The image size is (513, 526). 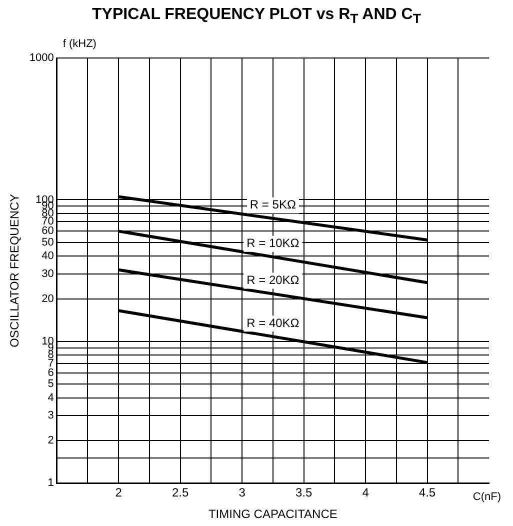 What do you see at coordinates (48, 242) in the screenshot?
I see `y-tick-label: 50` at bounding box center [48, 242].